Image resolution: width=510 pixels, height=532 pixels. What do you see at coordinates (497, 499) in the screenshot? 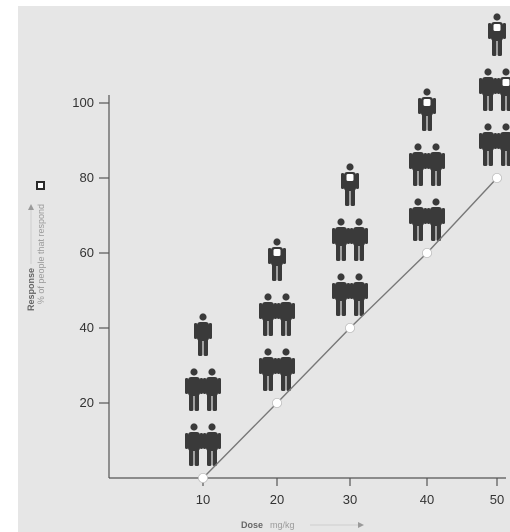
I see `x-tick-label-50: 50` at bounding box center [497, 499].